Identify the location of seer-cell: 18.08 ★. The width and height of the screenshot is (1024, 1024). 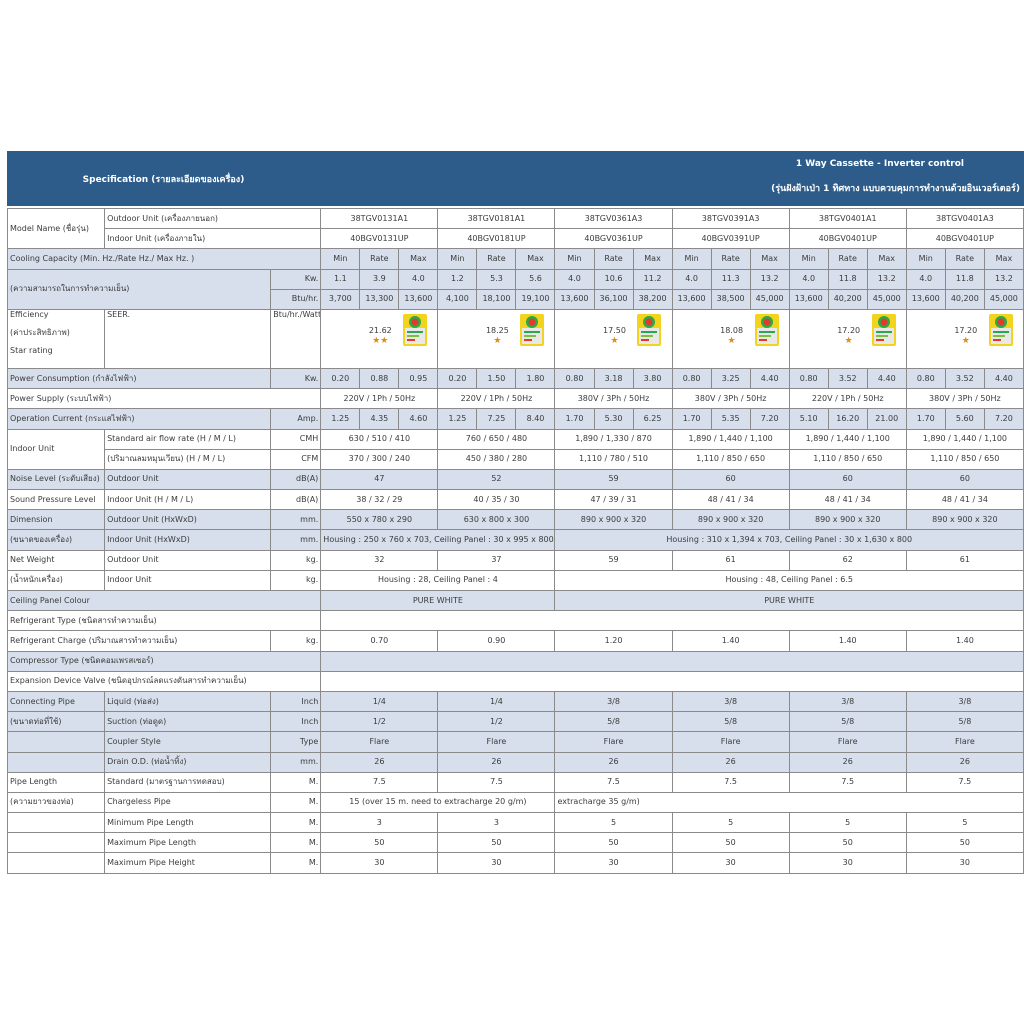
(732, 336).